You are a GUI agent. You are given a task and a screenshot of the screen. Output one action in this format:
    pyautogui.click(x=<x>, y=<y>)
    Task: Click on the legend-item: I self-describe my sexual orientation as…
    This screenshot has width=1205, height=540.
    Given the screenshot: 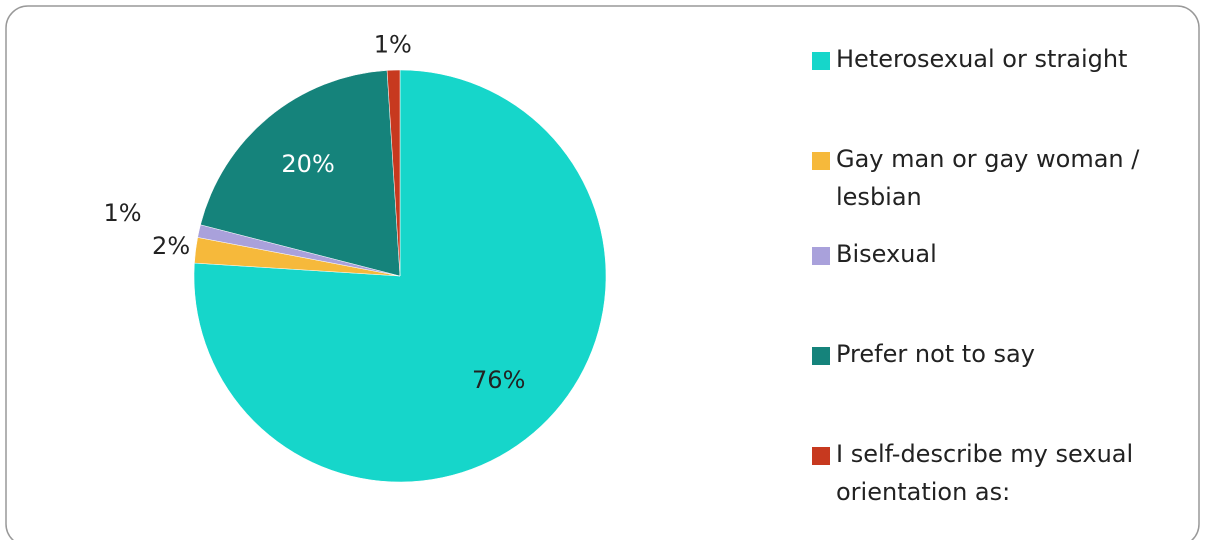 What is the action you would take?
    pyautogui.click(x=992, y=473)
    